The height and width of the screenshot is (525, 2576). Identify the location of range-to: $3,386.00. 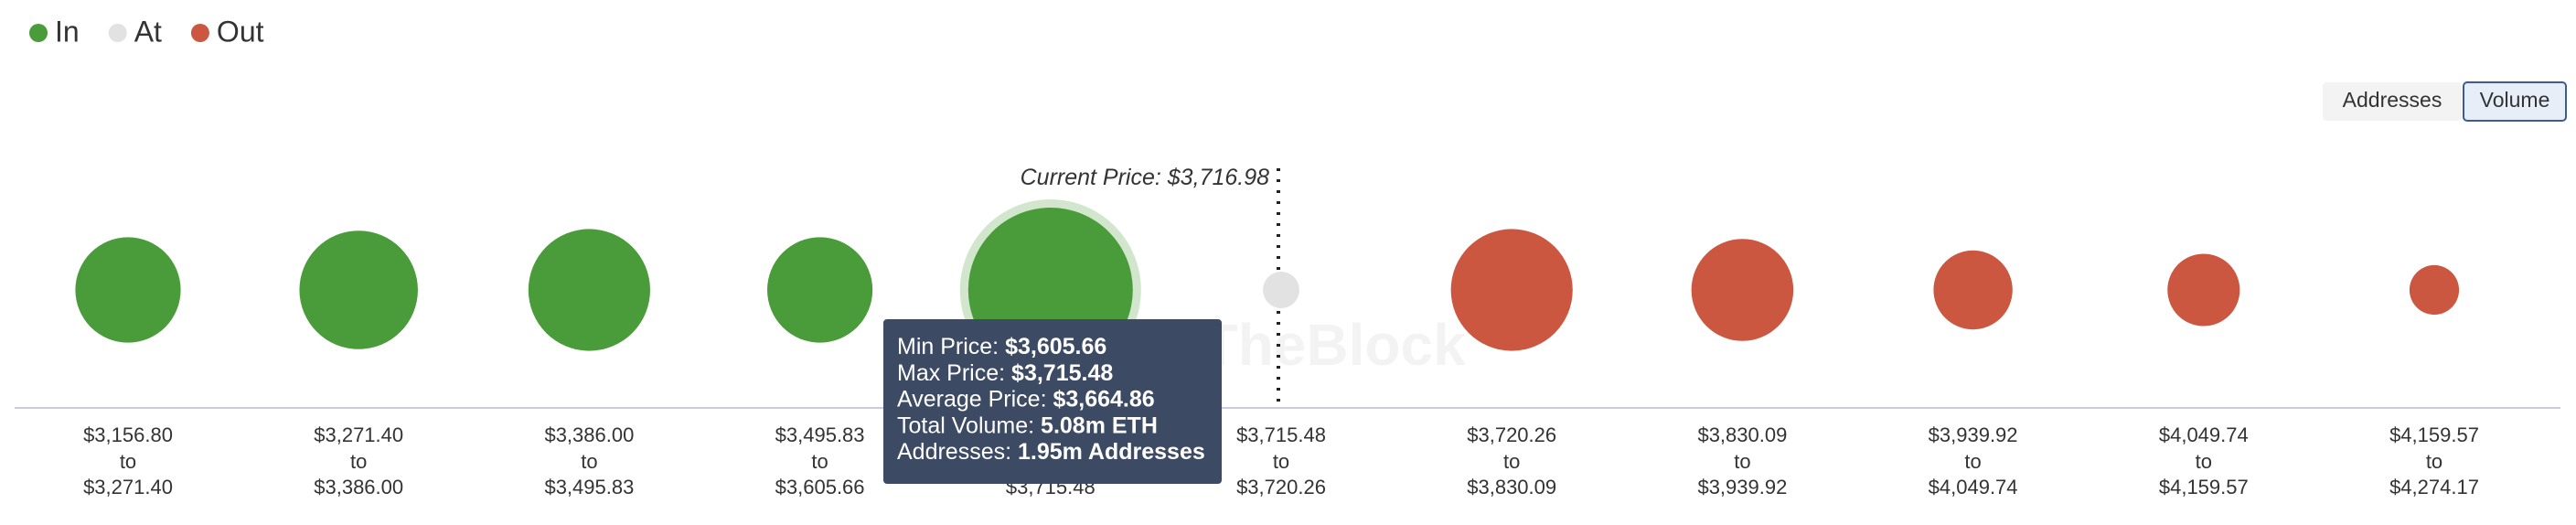
(358, 487).